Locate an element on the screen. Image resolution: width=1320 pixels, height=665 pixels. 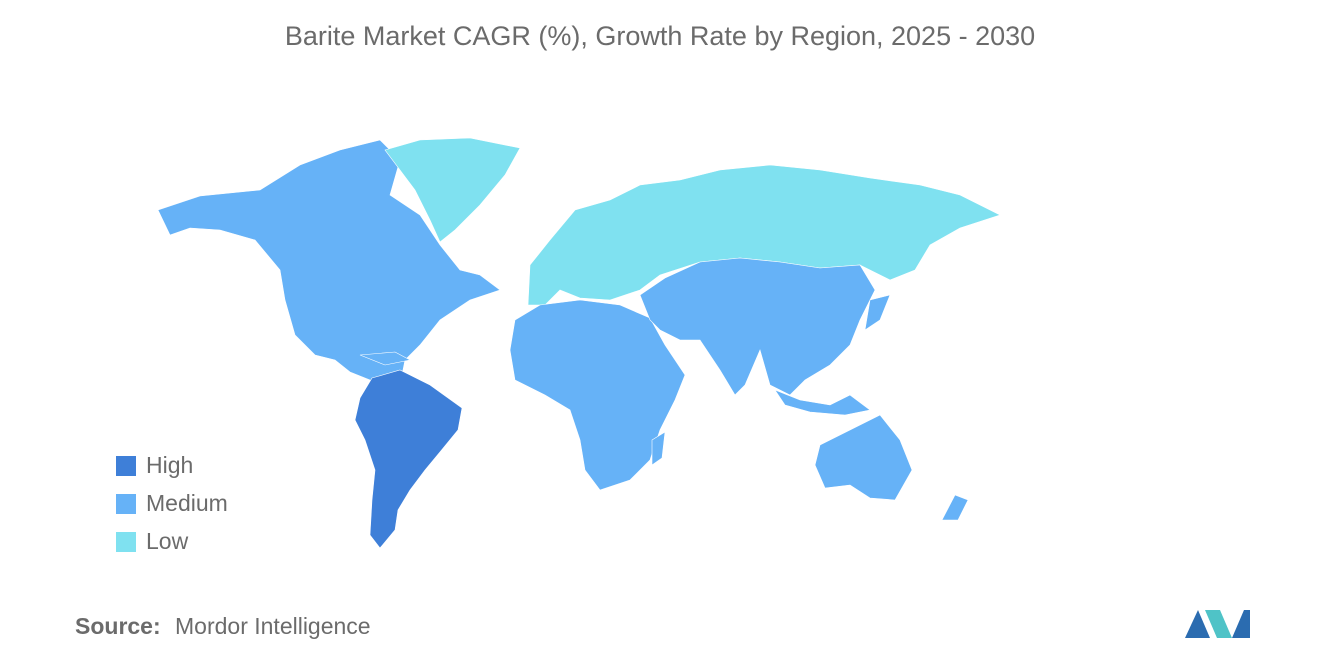
legend-label: Medium is located at coordinates (187, 503).